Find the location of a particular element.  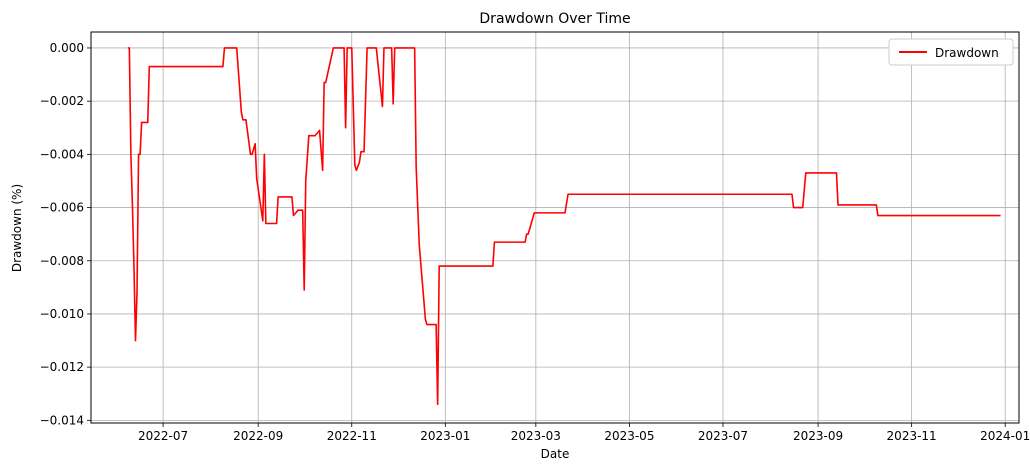

x-tick-label: 2022-11 is located at coordinates (352, 436).